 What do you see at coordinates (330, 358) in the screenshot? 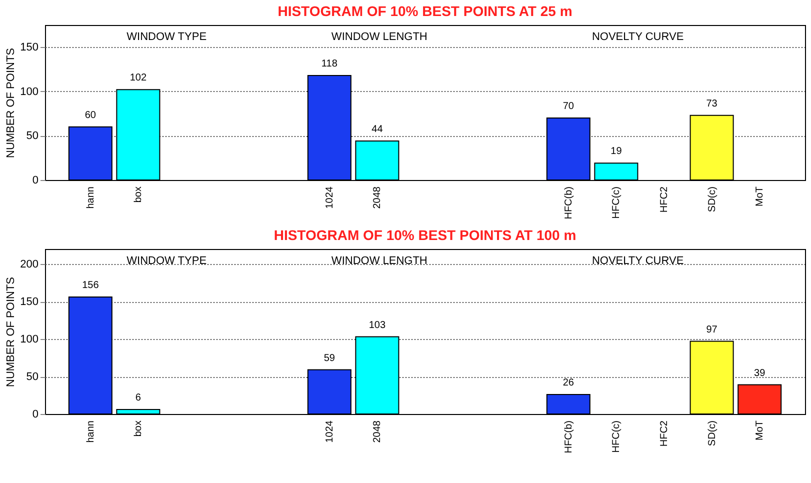
I see `data-label: 59` at bounding box center [330, 358].